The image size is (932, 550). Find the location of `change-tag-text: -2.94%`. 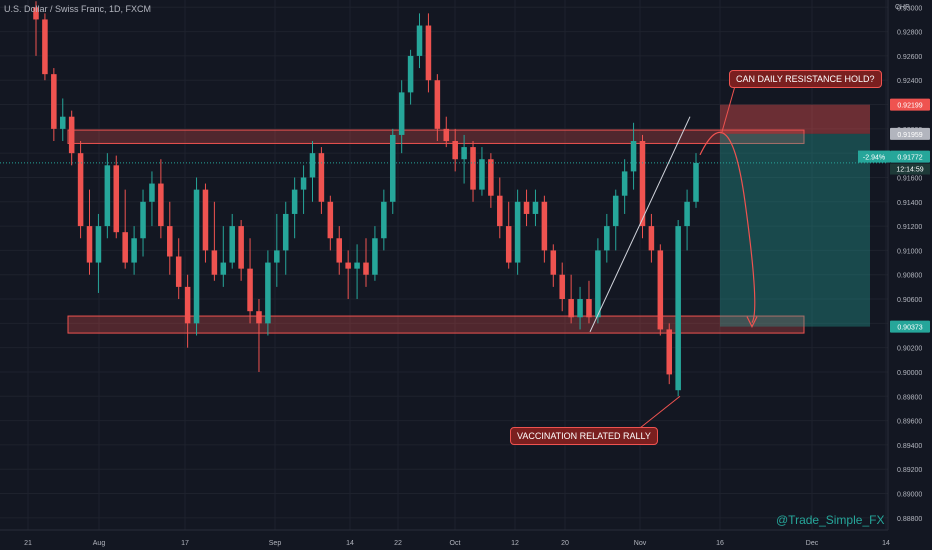

change-tag-text: -2.94% is located at coordinates (874, 158).